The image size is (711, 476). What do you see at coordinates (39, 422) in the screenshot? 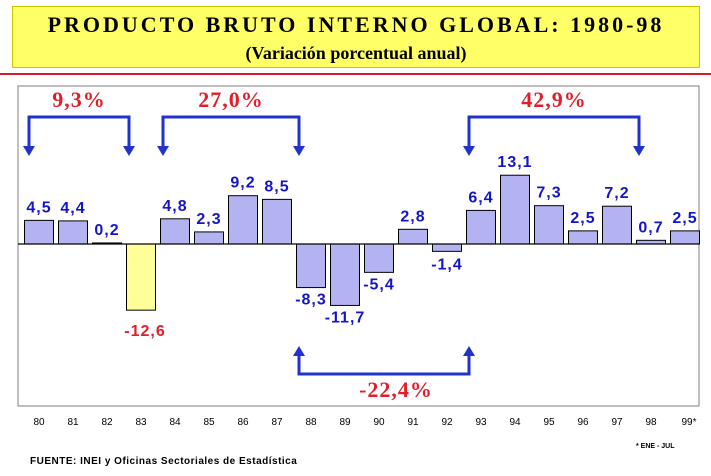
I see `tick-label-80: 80` at bounding box center [39, 422].